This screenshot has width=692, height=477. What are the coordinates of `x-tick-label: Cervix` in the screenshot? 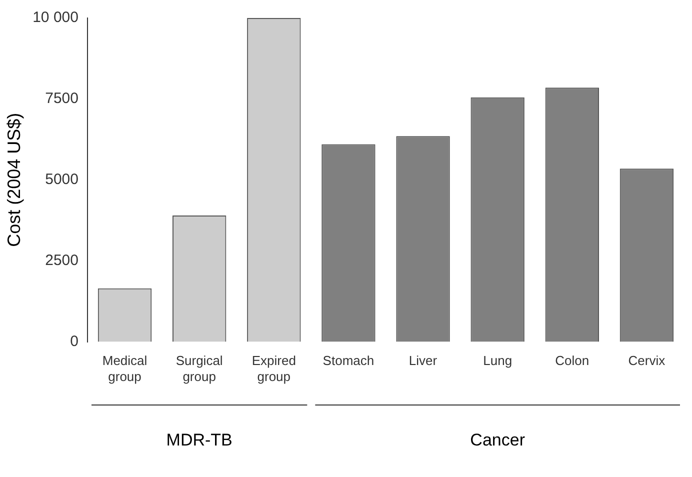 It's located at (647, 360).